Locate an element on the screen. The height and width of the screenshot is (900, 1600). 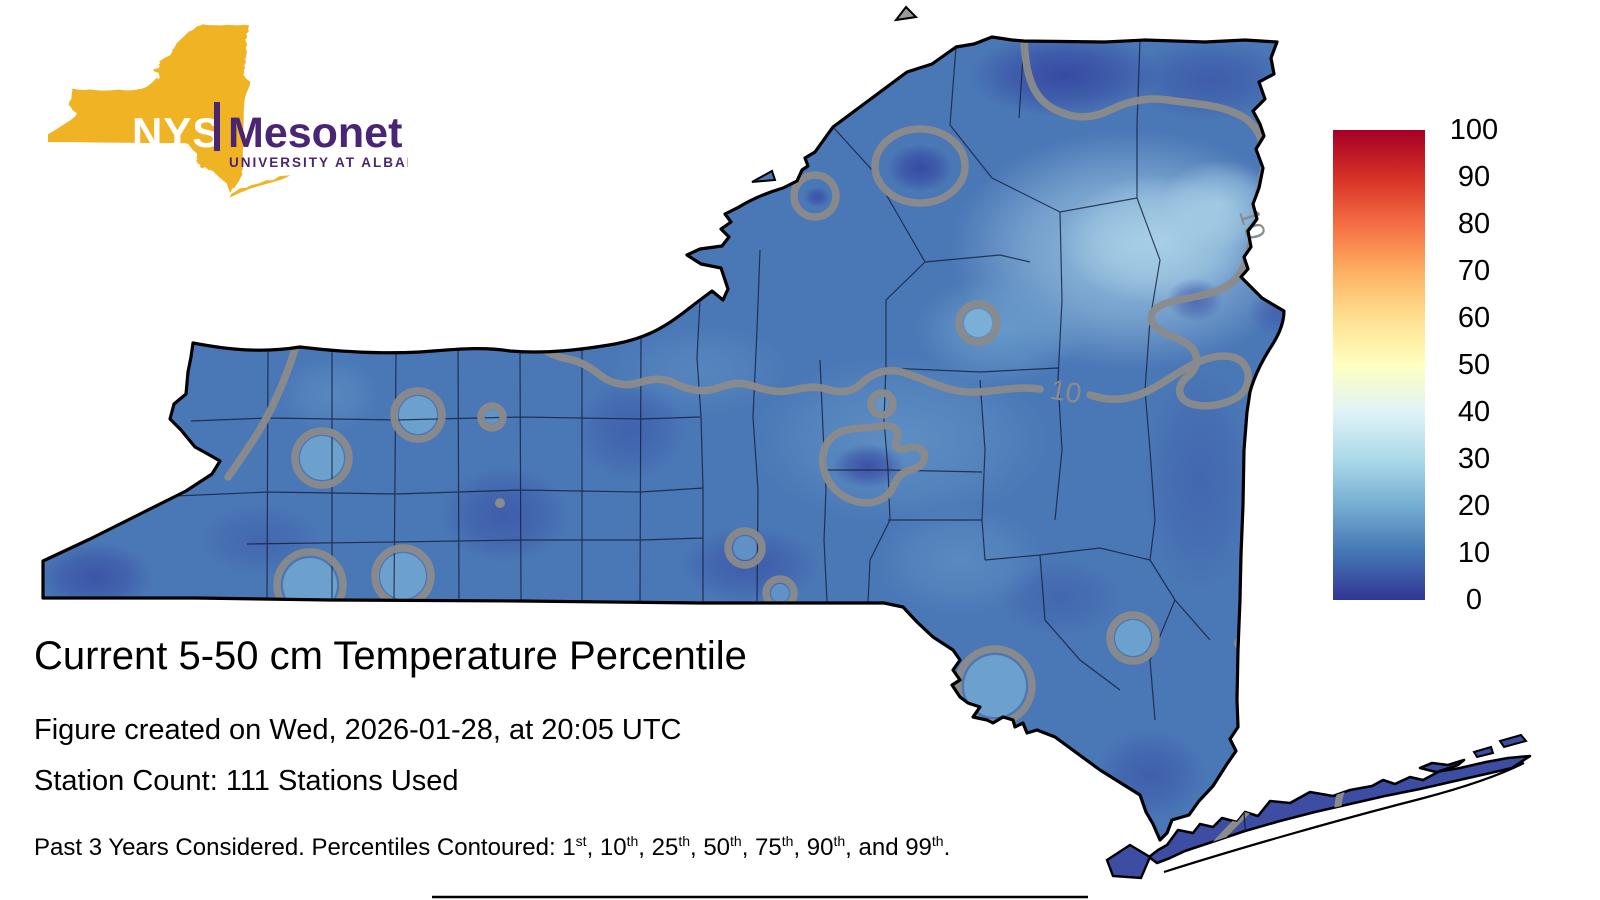
barrier-island-line is located at coordinates (1344, 818).